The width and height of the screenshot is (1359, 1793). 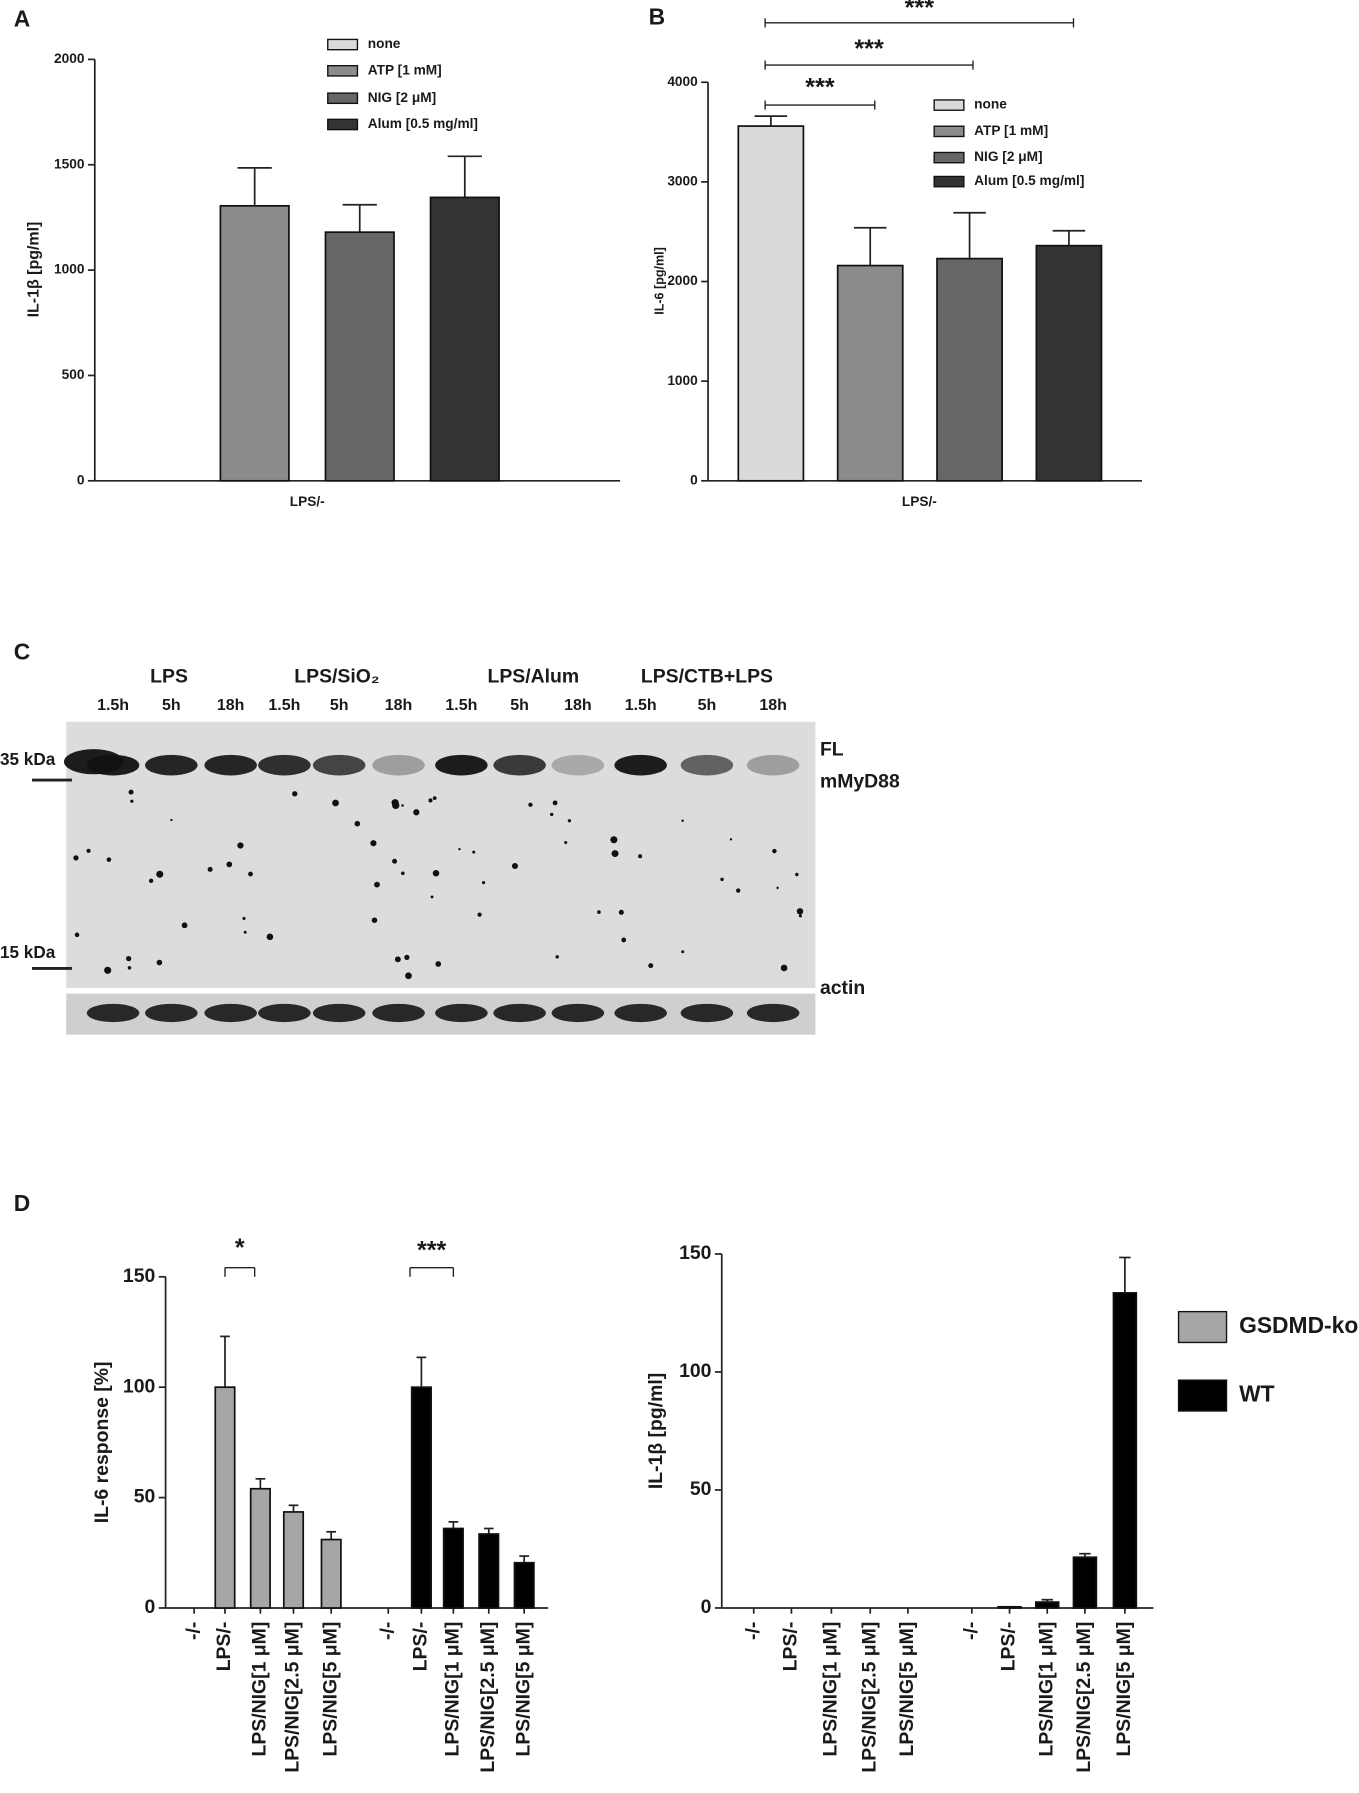 I want to click on legend-label: Alum [0.5 mg/ml], so click(x=423, y=123).